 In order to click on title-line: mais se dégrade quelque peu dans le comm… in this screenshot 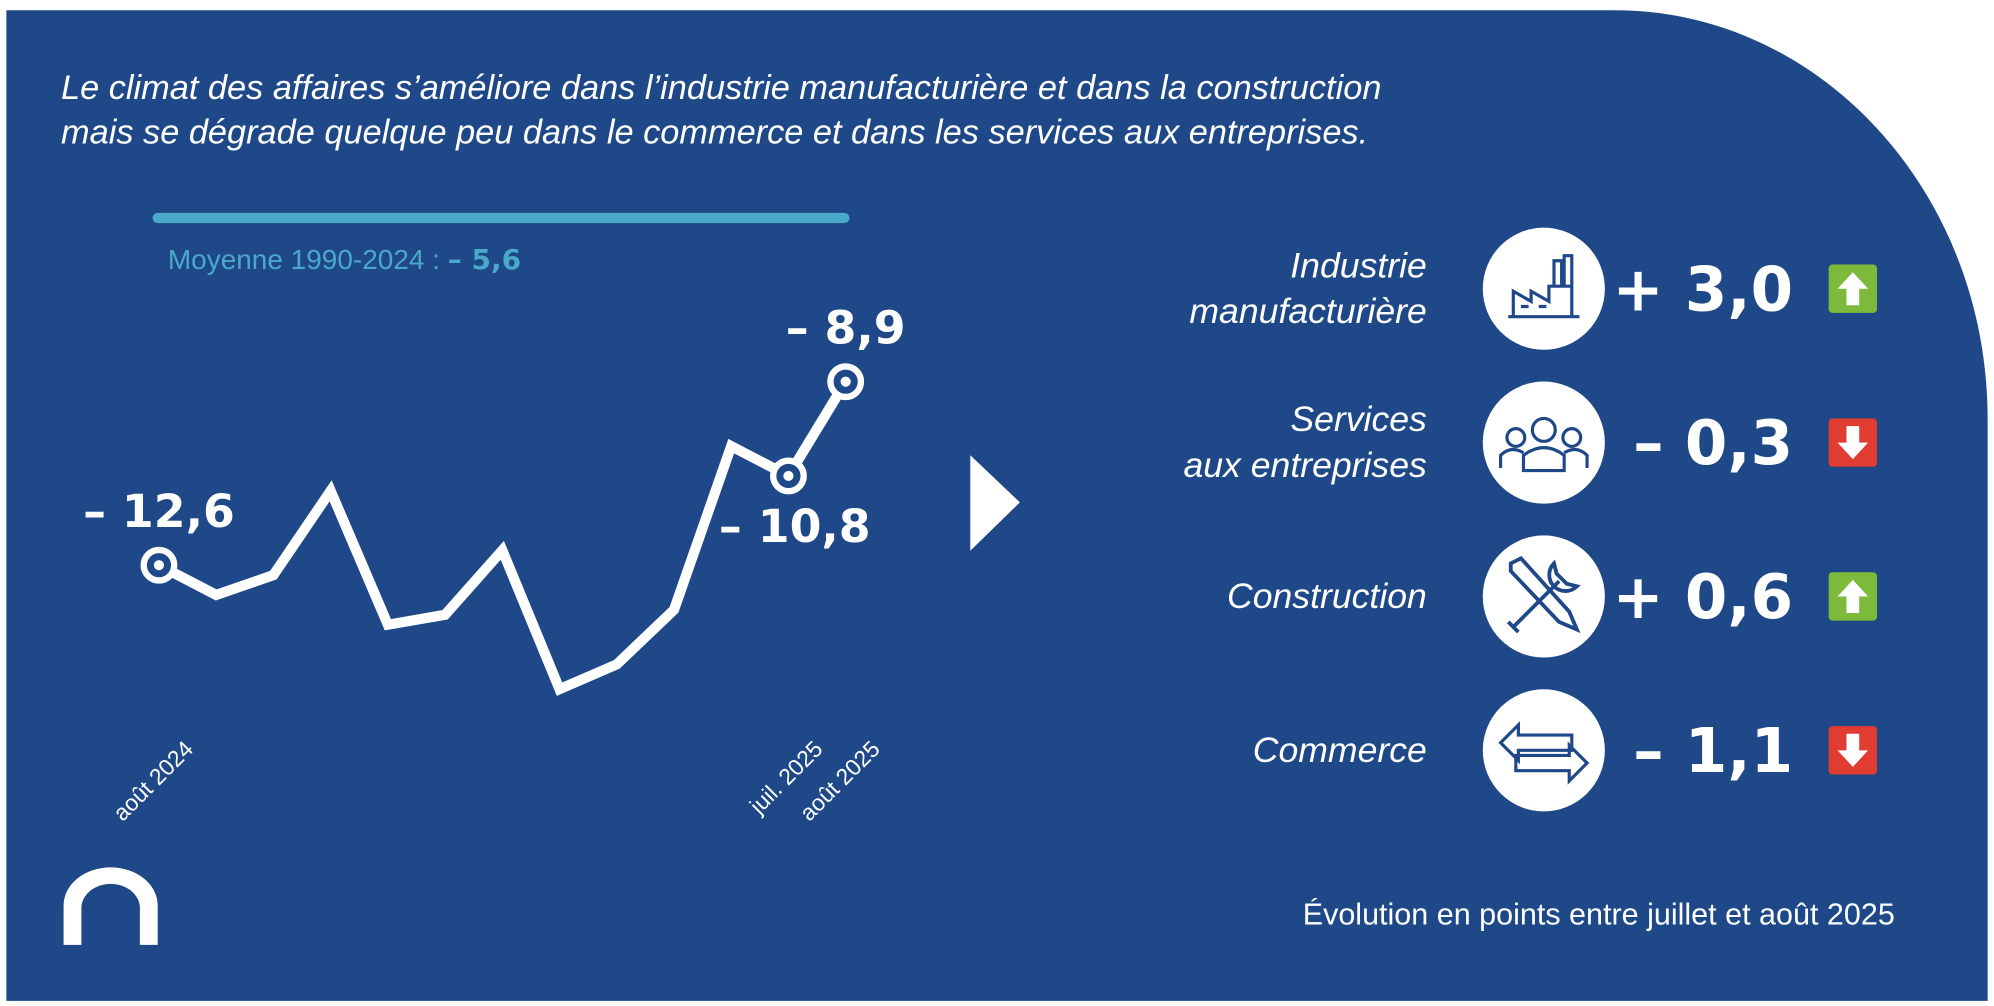, I will do `click(714, 133)`.